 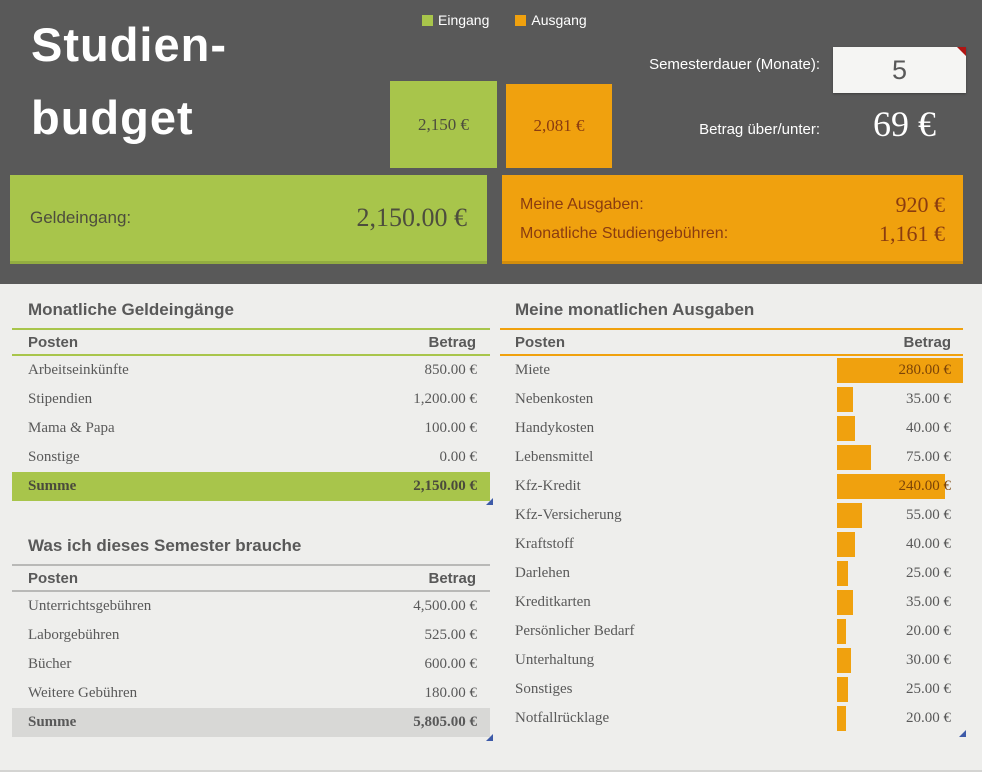 What do you see at coordinates (451, 635) in the screenshot?
I see `row-amount-cell: 525.00 €` at bounding box center [451, 635].